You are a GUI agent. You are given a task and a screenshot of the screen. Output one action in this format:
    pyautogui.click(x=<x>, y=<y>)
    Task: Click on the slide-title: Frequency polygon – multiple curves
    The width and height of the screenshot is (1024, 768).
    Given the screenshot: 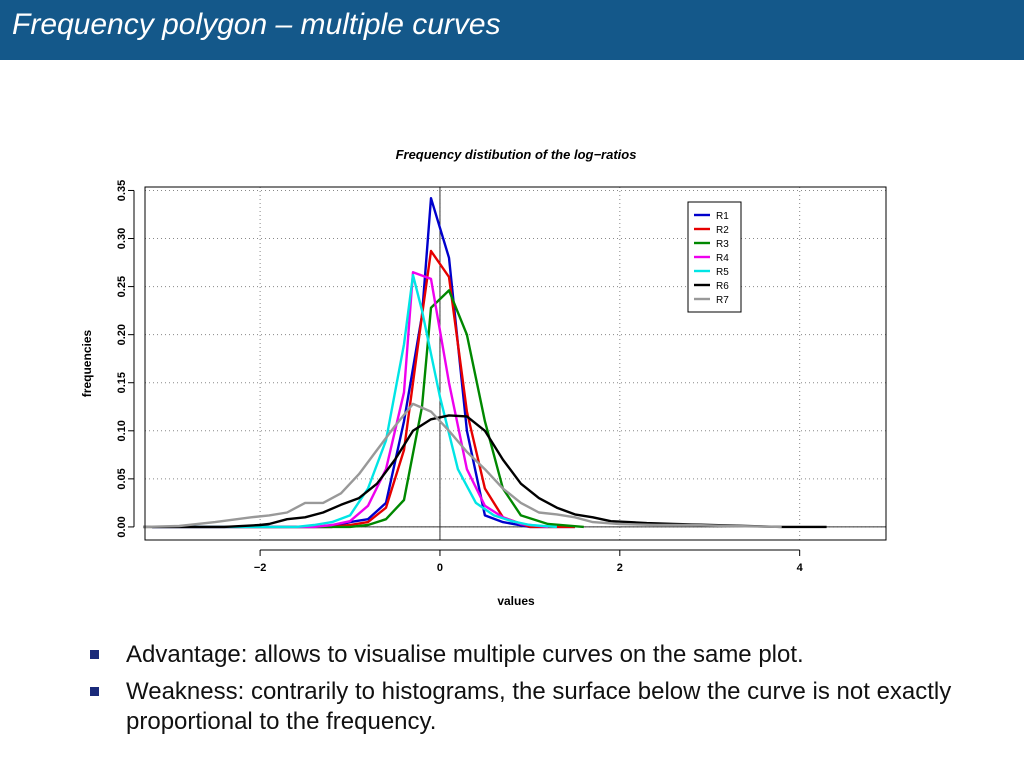 What is the action you would take?
    pyautogui.click(x=256, y=24)
    